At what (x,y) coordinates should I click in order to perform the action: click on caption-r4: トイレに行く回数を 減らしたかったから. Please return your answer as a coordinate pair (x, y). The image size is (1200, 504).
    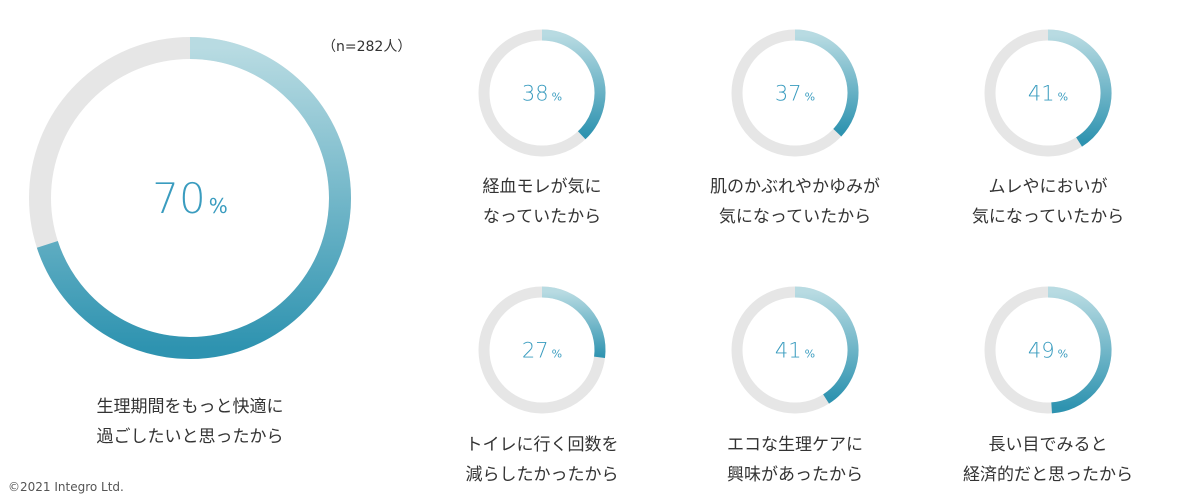
    Looking at the image, I should click on (542, 460).